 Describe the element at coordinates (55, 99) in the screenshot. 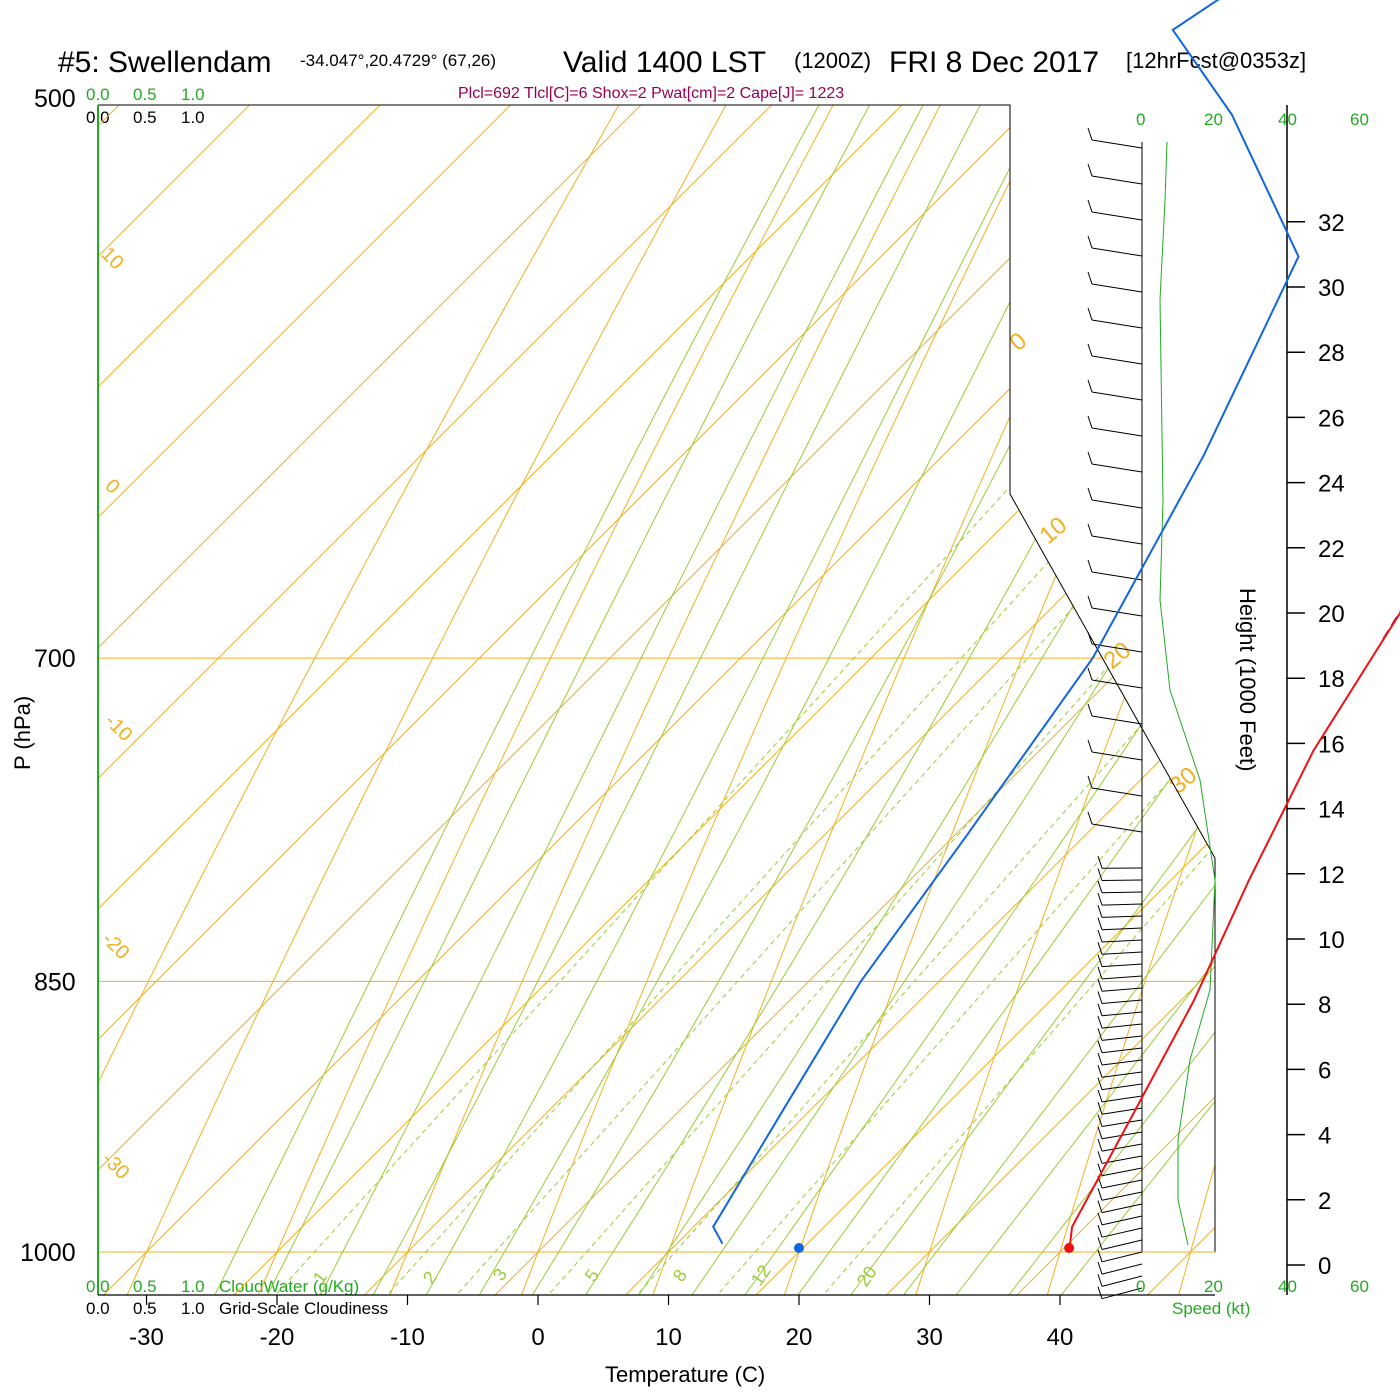

I see `pressure-label-500: 500` at that location.